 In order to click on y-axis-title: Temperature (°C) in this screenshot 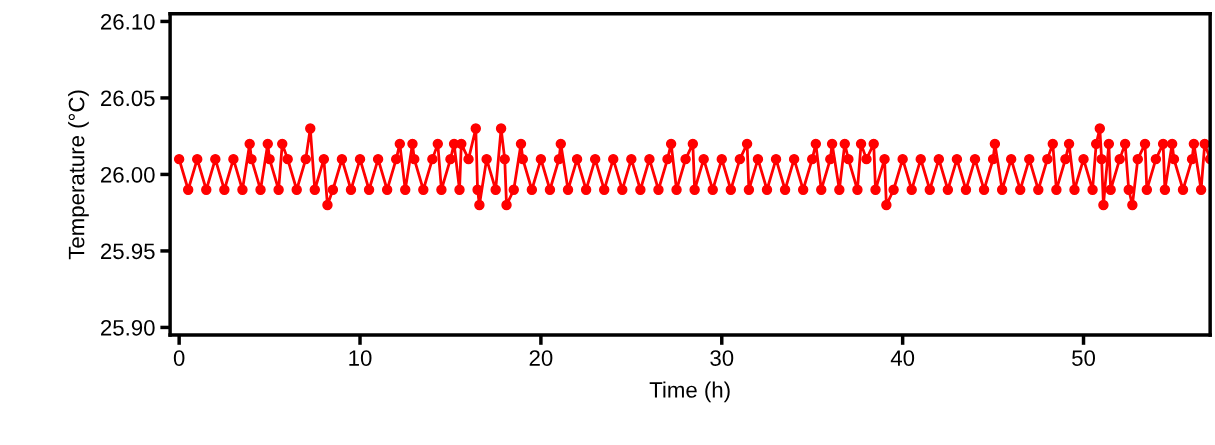, I will do `click(78, 175)`.